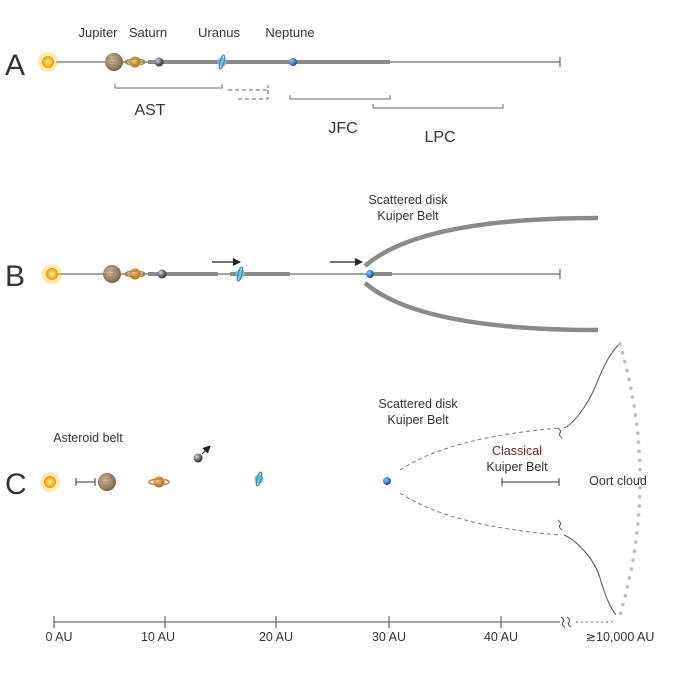  What do you see at coordinates (248, 92) in the screenshot?
I see `transition-dashed-bracket` at bounding box center [248, 92].